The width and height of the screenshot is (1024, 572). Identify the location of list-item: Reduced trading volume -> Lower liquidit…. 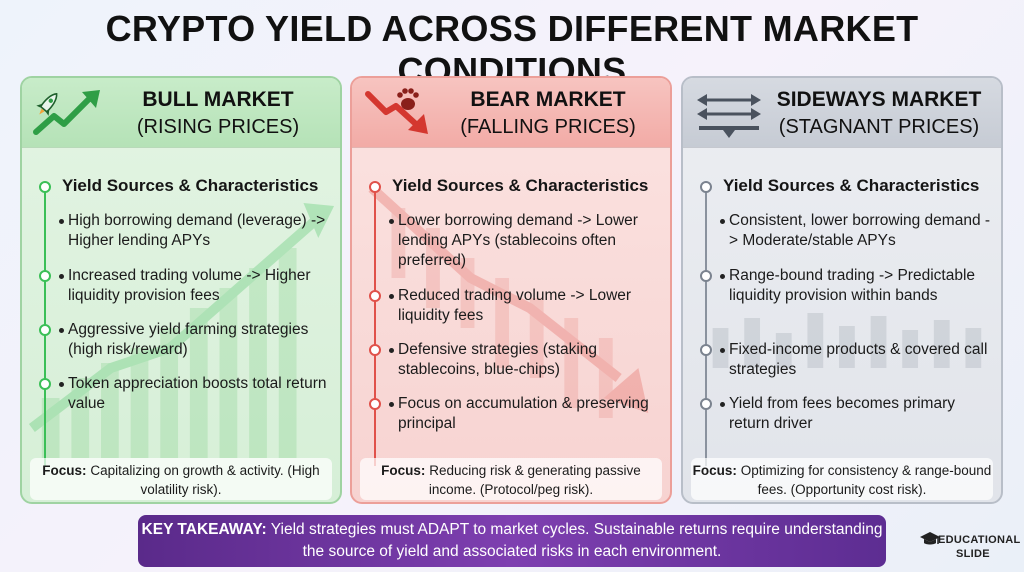
(528, 306).